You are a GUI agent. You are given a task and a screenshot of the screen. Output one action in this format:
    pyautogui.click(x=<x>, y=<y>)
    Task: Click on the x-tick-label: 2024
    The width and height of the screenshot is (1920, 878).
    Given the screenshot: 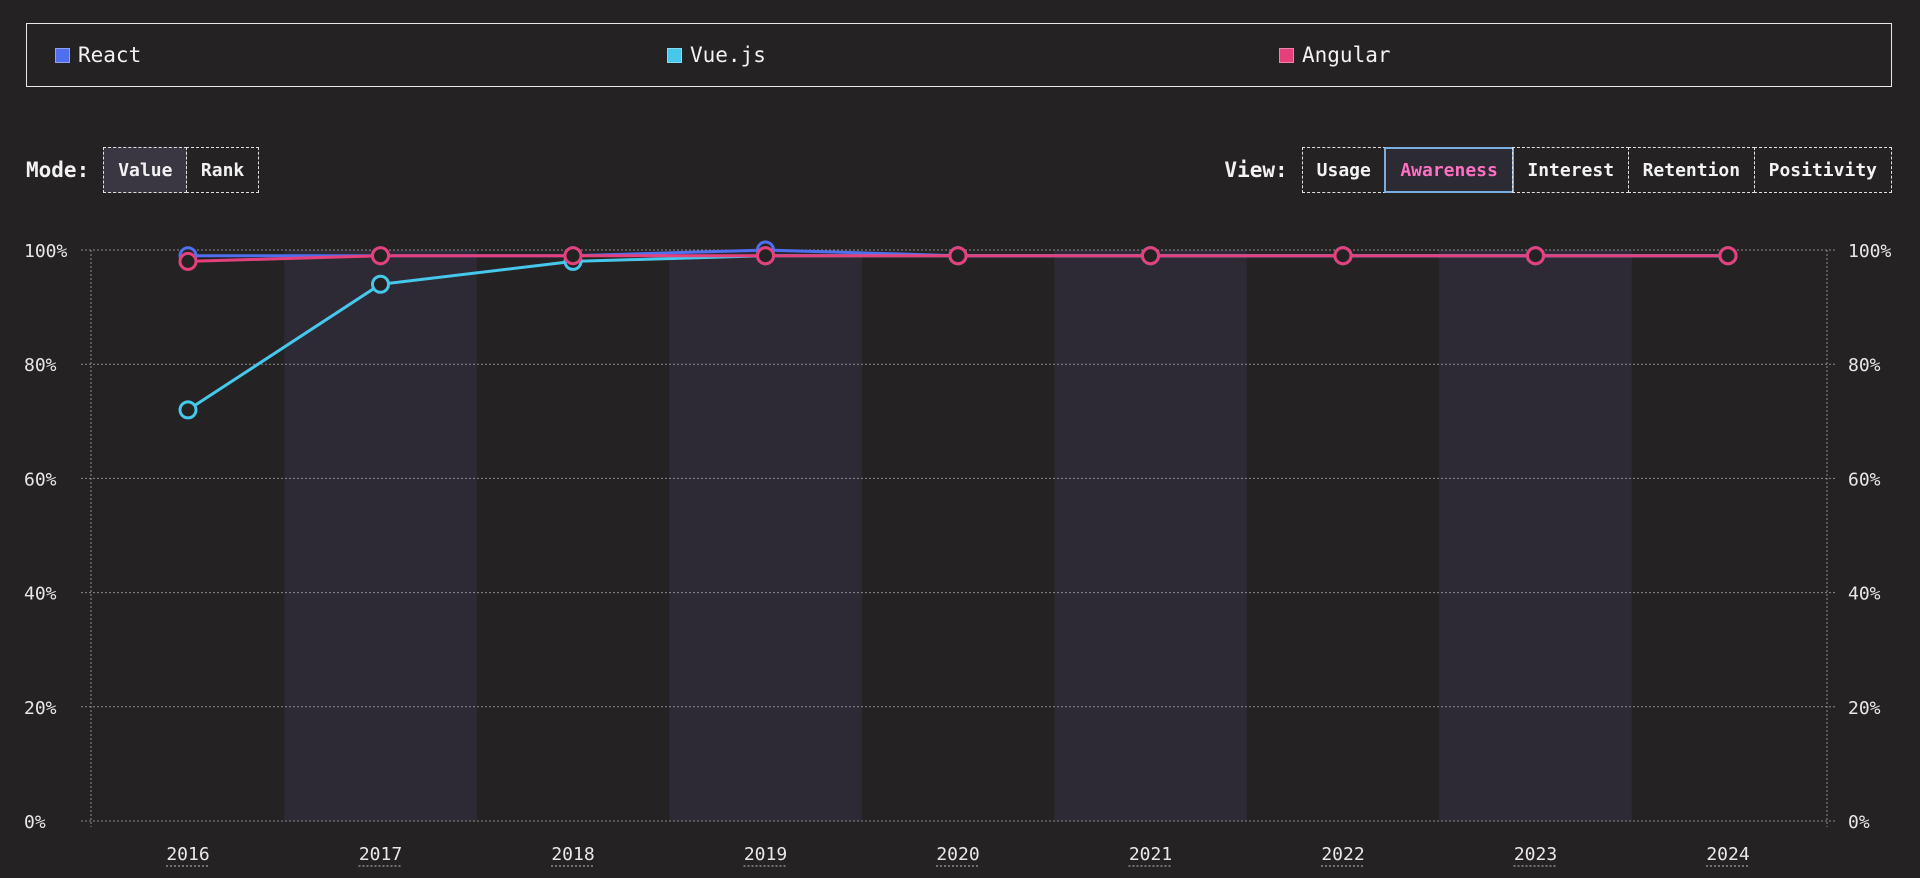 What is the action you would take?
    pyautogui.click(x=1727, y=854)
    